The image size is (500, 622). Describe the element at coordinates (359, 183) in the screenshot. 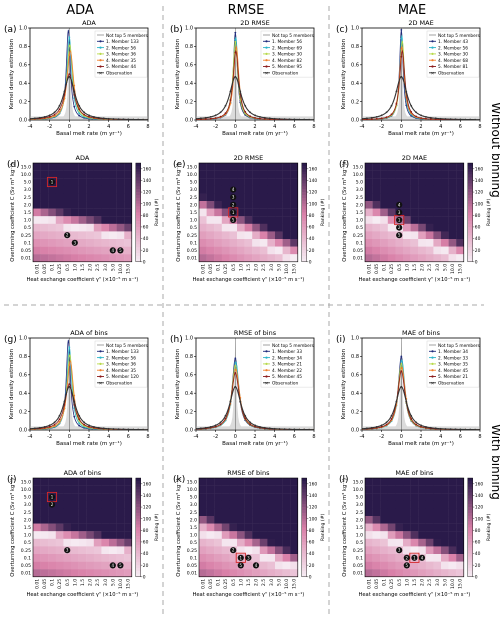

I see `y-tick-label: 5.0` at that location.